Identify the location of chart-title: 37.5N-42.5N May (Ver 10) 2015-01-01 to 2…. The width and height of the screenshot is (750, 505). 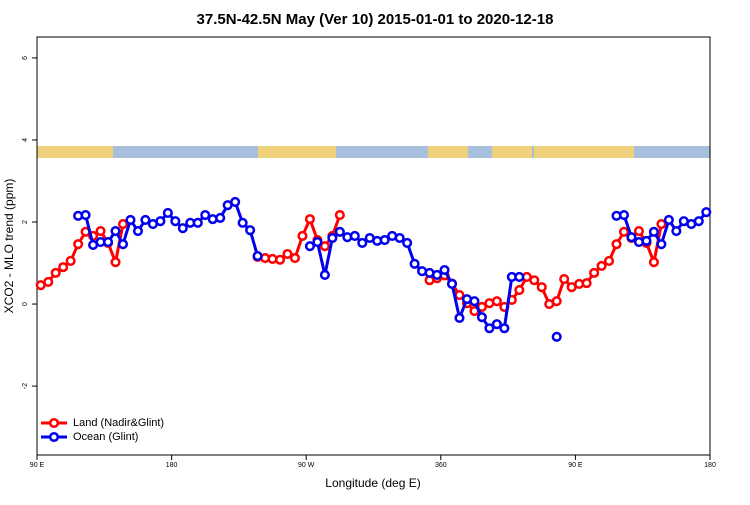
(375, 19).